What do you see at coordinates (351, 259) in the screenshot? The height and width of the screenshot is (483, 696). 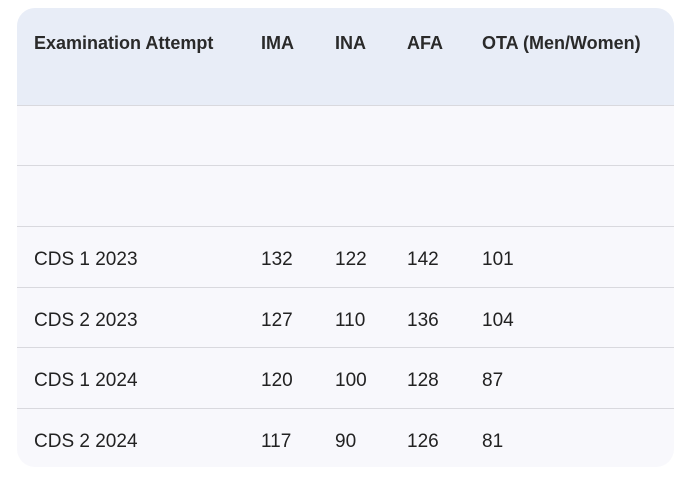 I see `table-cell: 122` at bounding box center [351, 259].